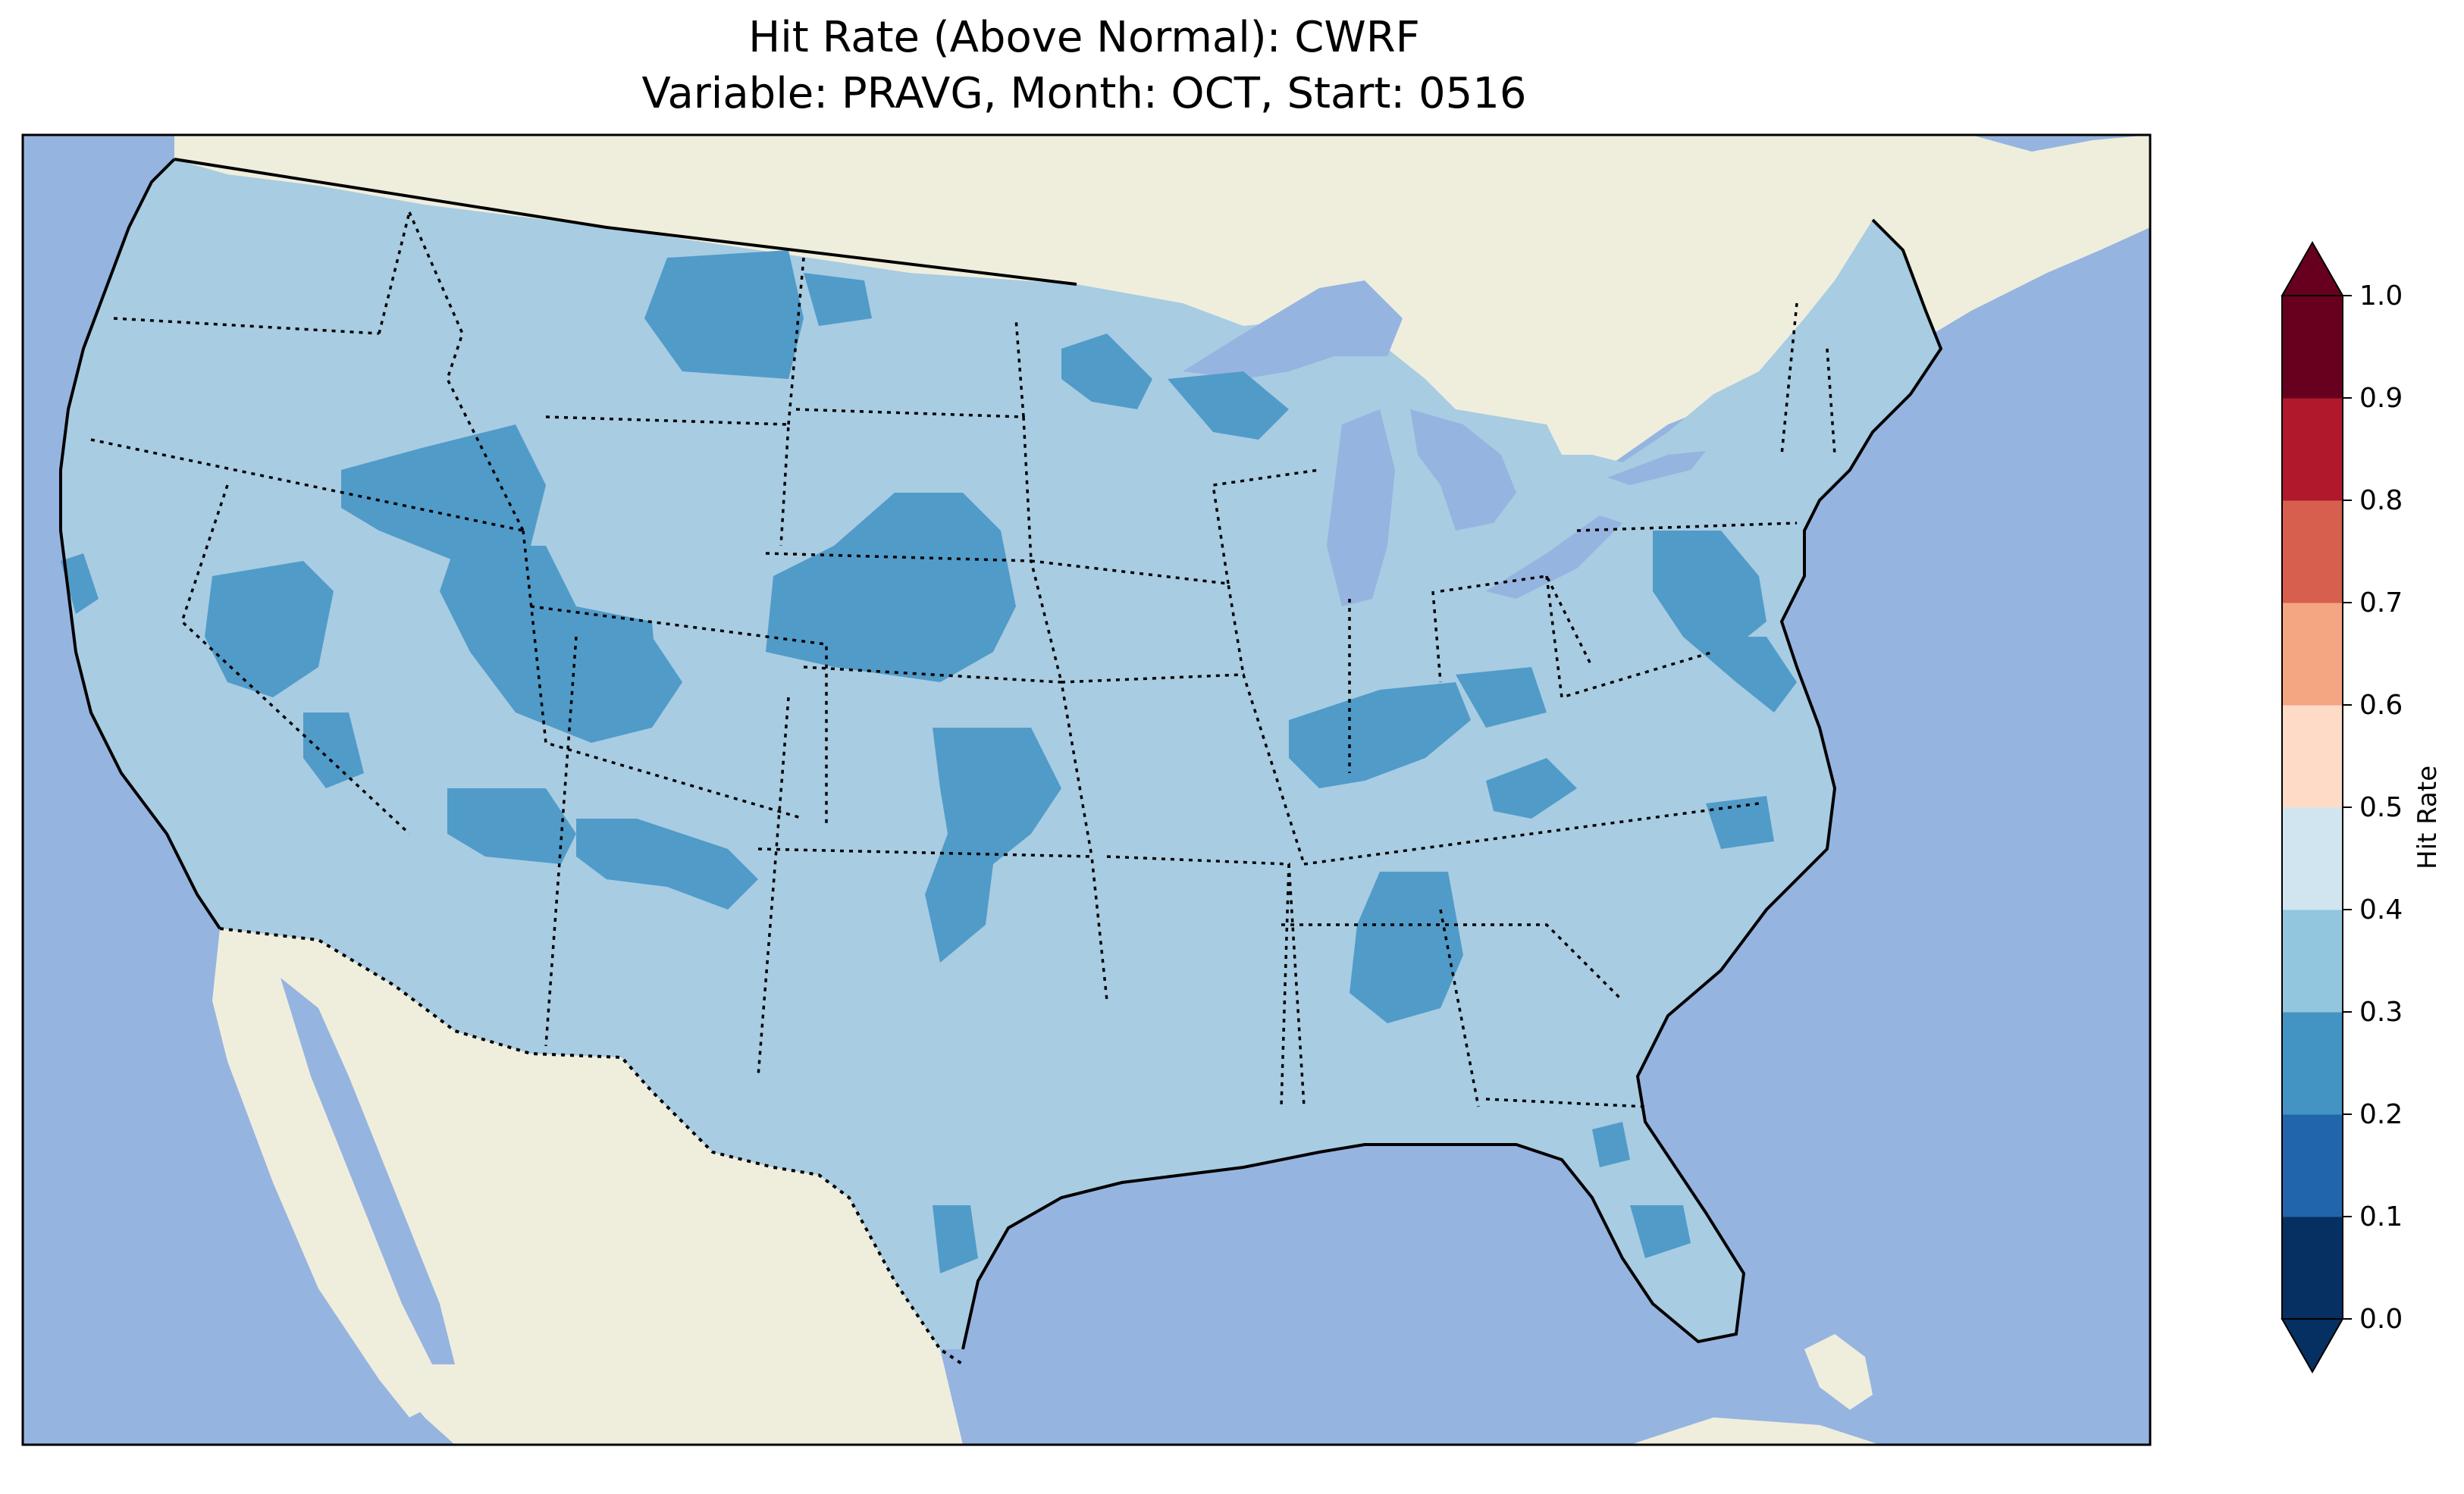 Image resolution: width=2464 pixels, height=1494 pixels. I want to click on colorbar-tick-label: 0.2, so click(2381, 1114).